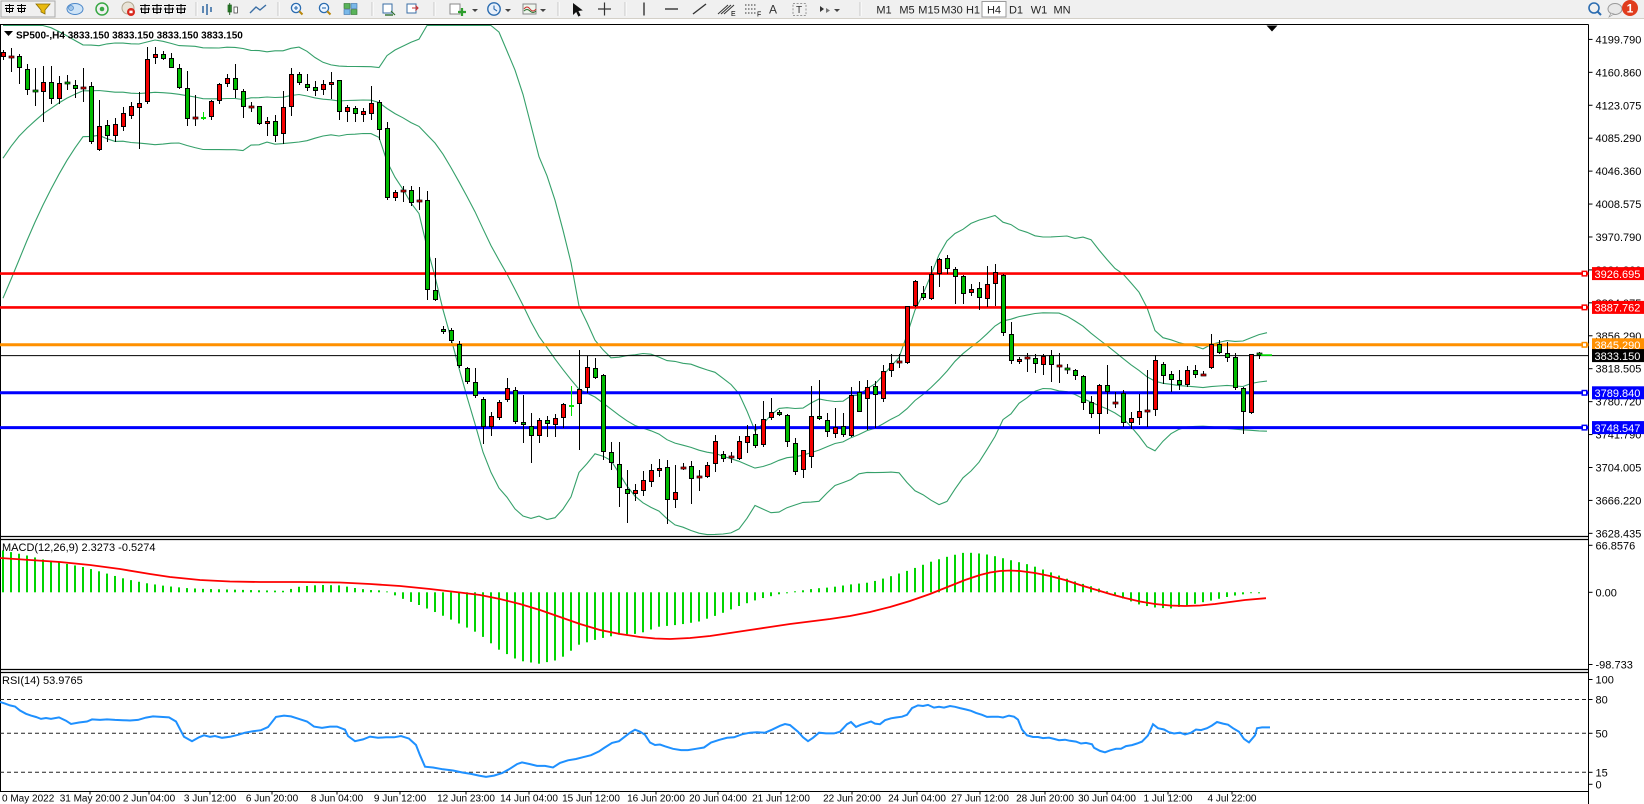 This screenshot has height=804, width=1644. What do you see at coordinates (1602, 701) in the screenshot?
I see `svg-text: 80` at bounding box center [1602, 701].